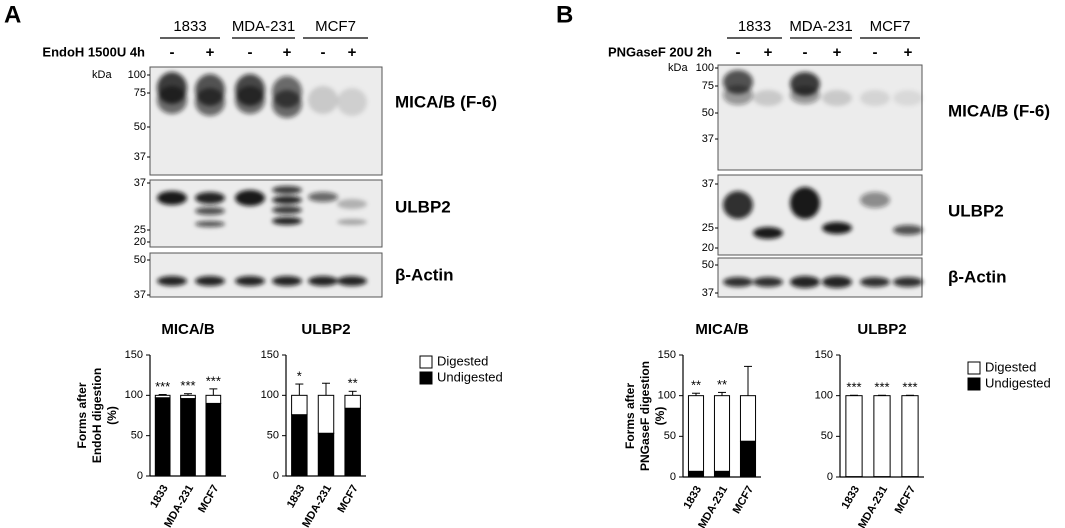  I want to click on panel-label: B, so click(564, 14).